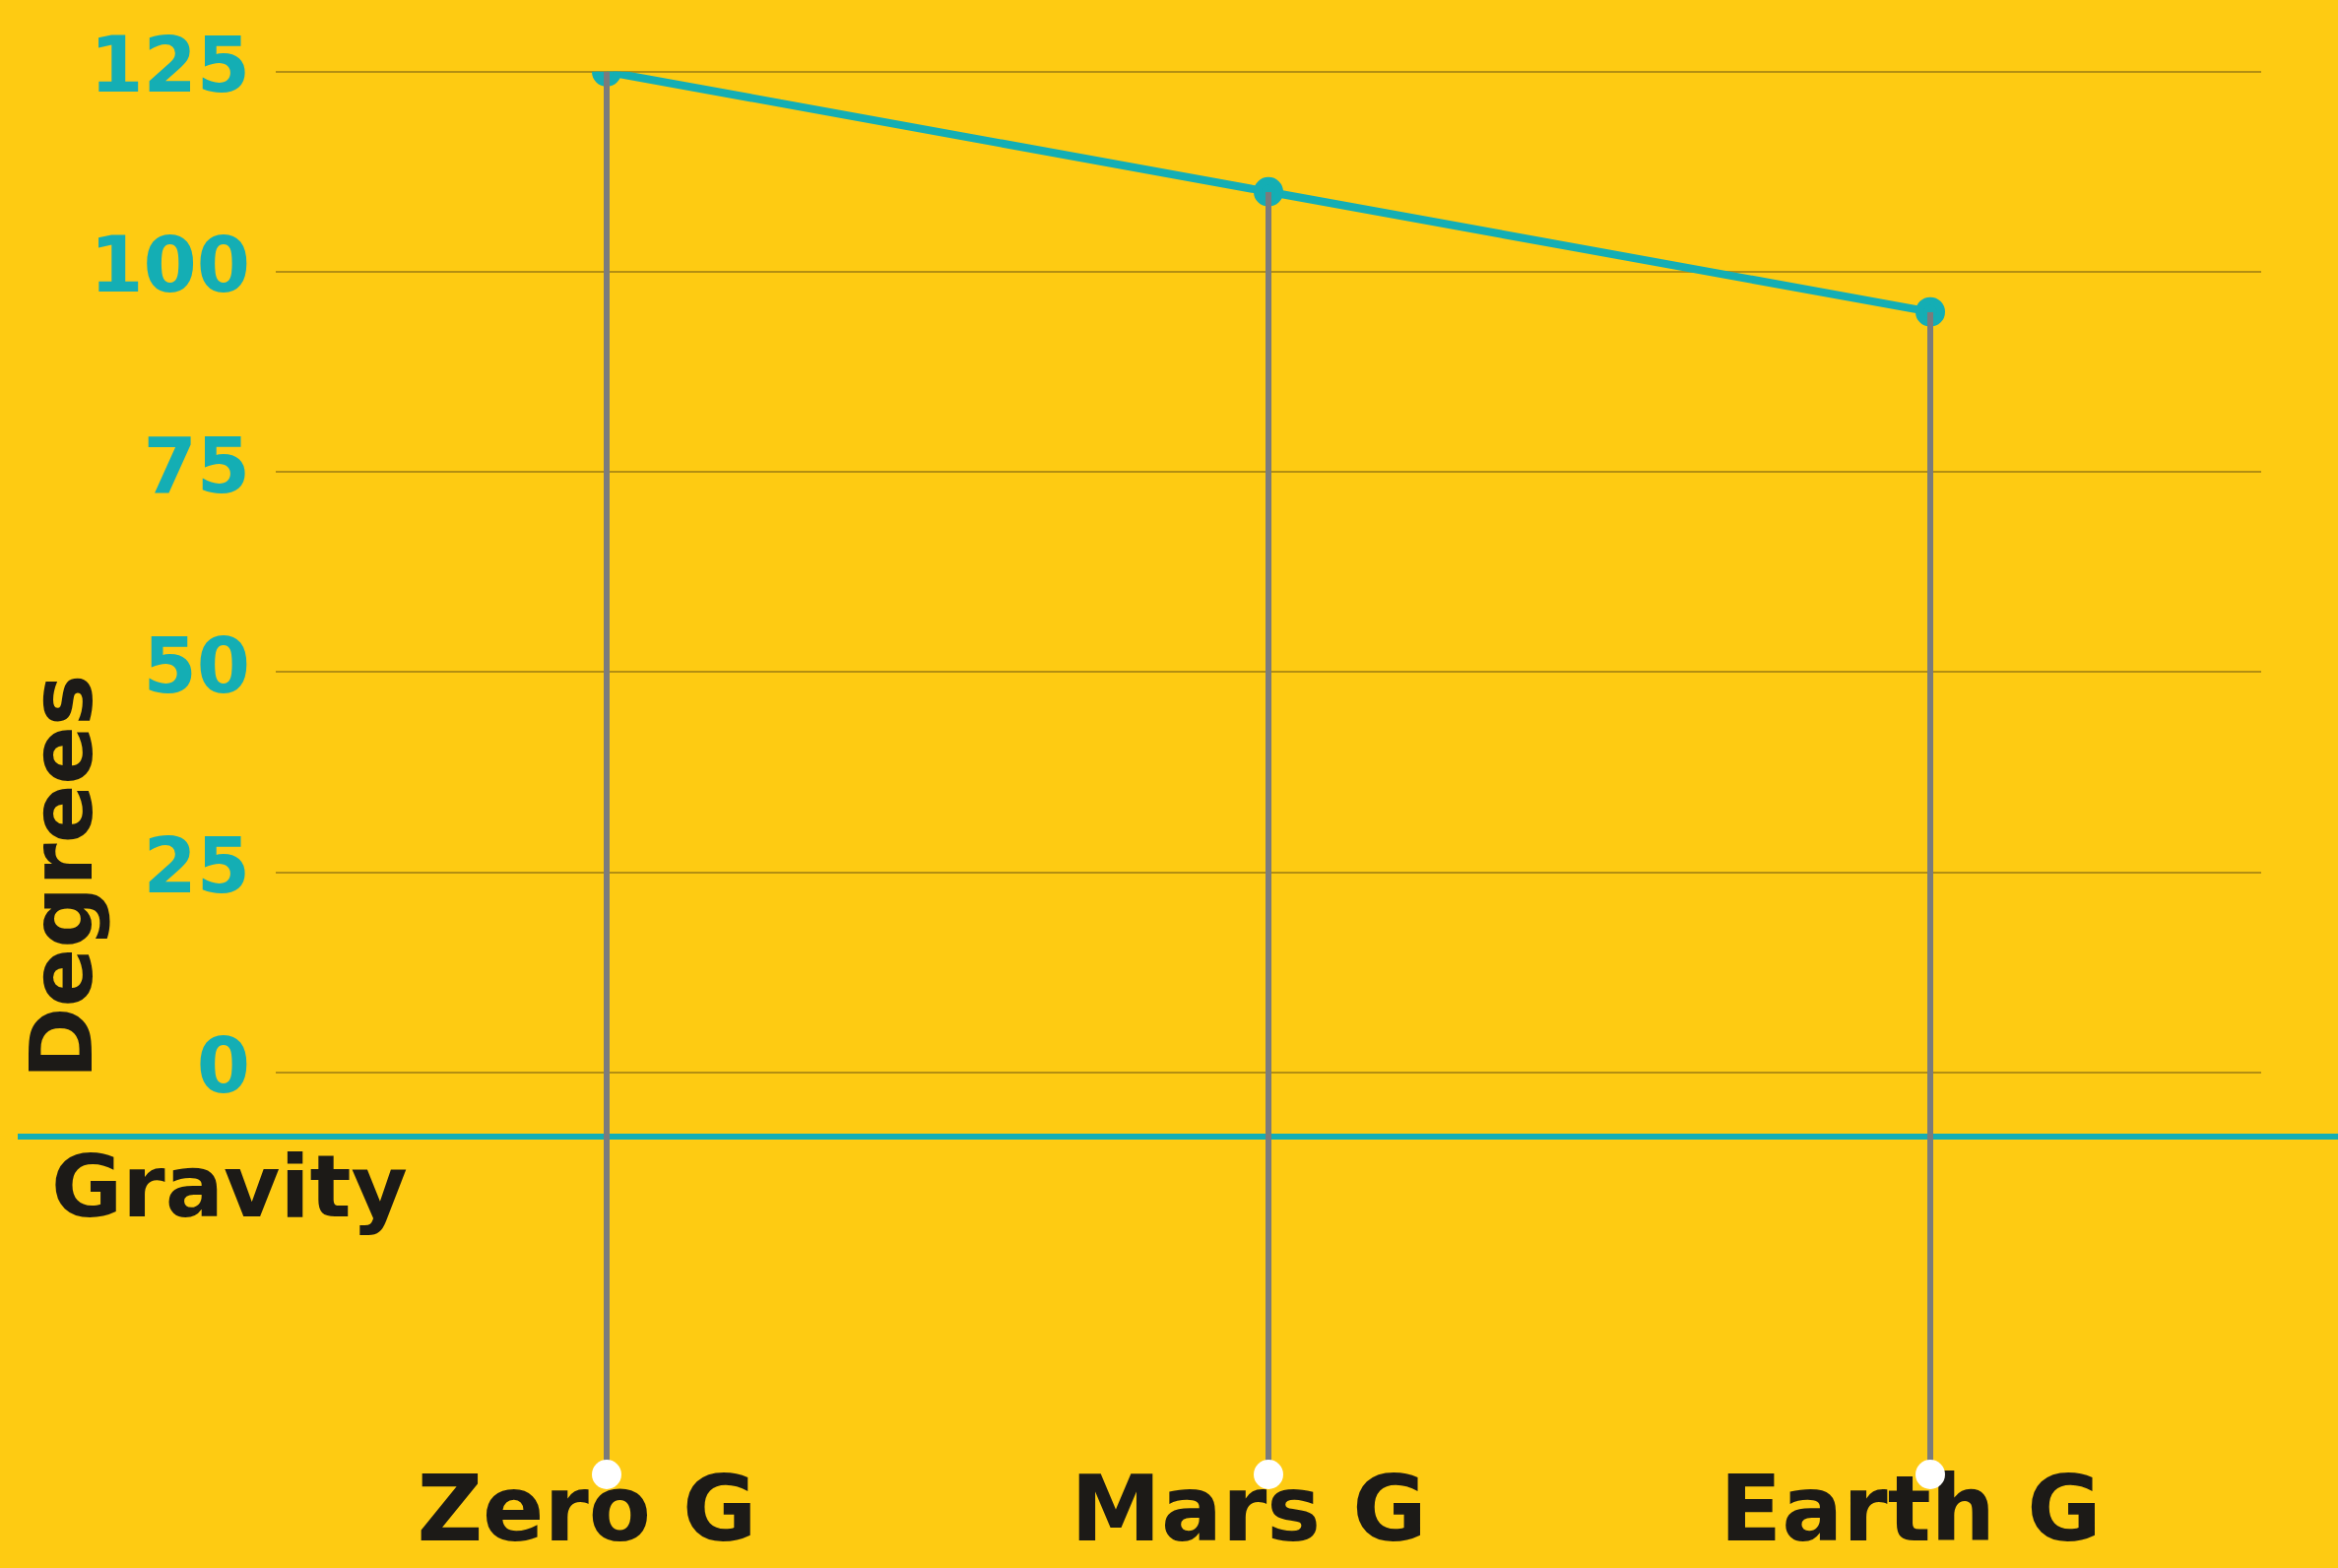 The width and height of the screenshot is (2338, 1568). Describe the element at coordinates (61, 877) in the screenshot. I see `y-axis-title: Degrees` at that location.